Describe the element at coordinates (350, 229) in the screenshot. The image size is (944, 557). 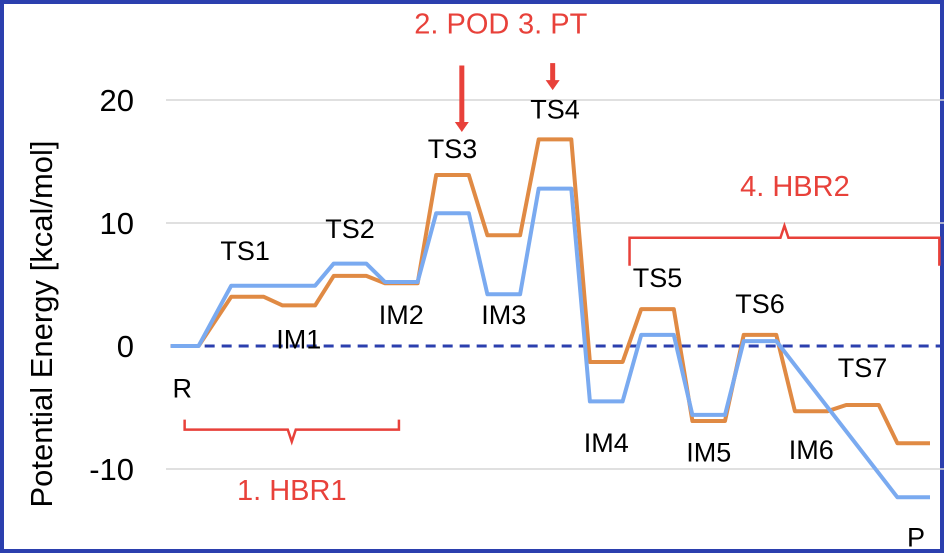
I see `point-label: TS2` at that location.